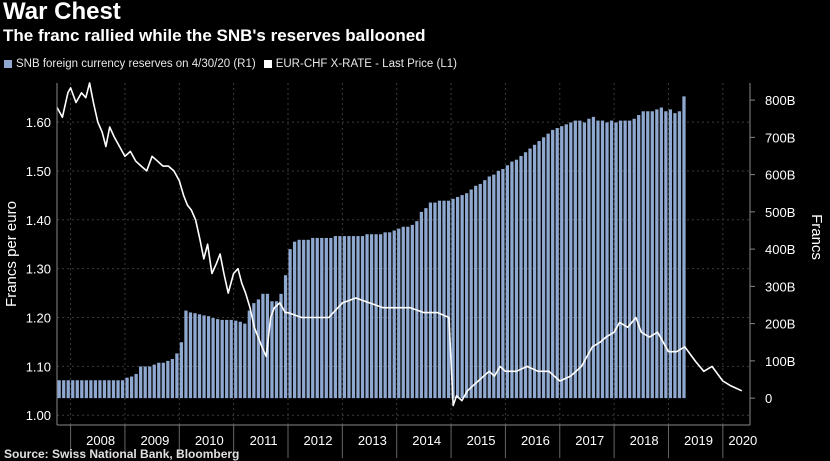 This screenshot has width=830, height=461. What do you see at coordinates (768, 398) in the screenshot?
I see `y-right-tick-label-0: 0` at bounding box center [768, 398].